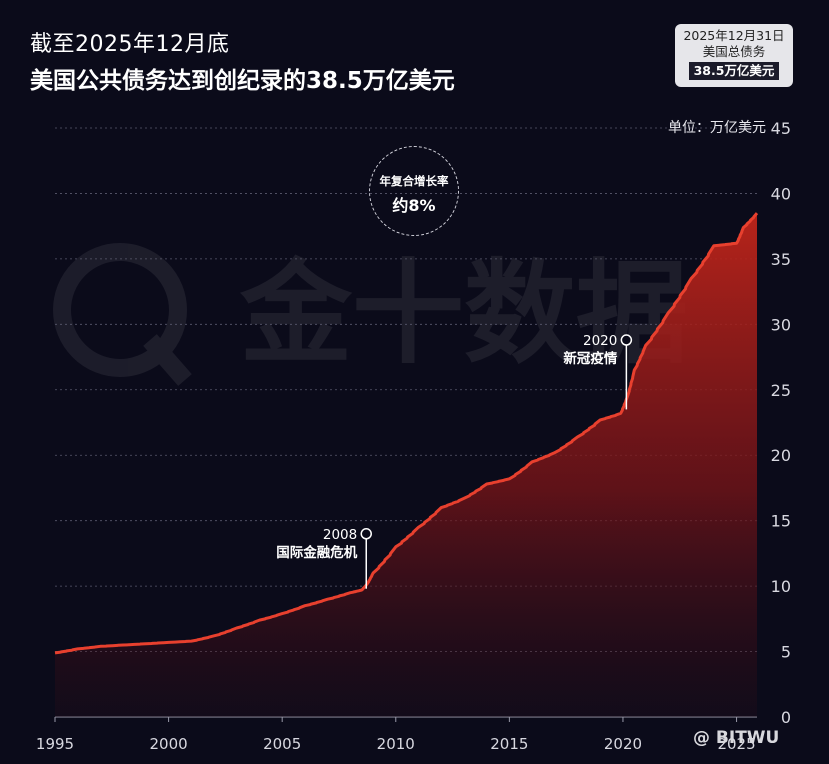 The width and height of the screenshot is (829, 764). I want to click on cagr-value: 约8%, so click(414, 205).